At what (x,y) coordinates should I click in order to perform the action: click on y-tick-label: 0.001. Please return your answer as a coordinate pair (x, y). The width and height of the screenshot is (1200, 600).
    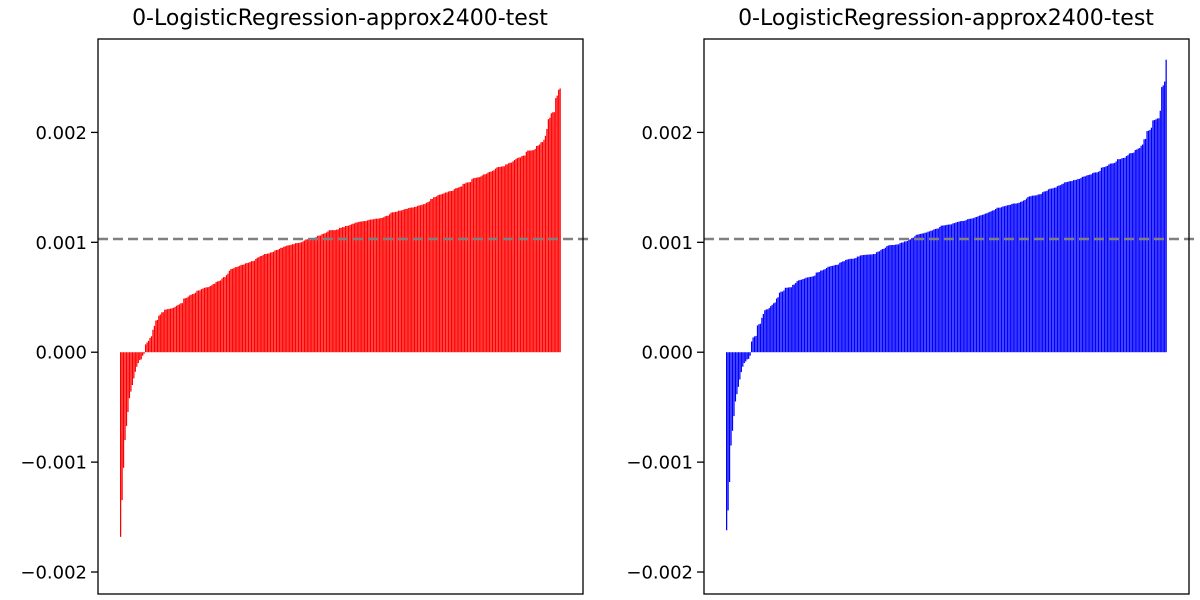
    Looking at the image, I should click on (667, 243).